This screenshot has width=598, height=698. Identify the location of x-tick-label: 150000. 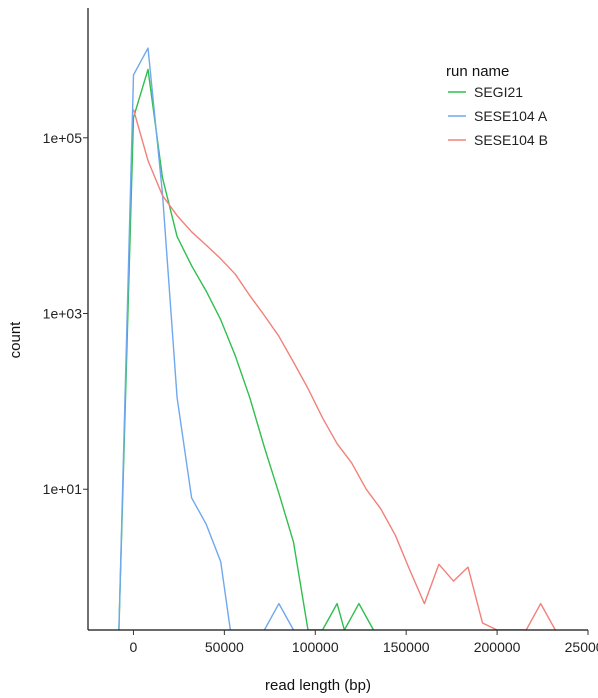
(406, 647).